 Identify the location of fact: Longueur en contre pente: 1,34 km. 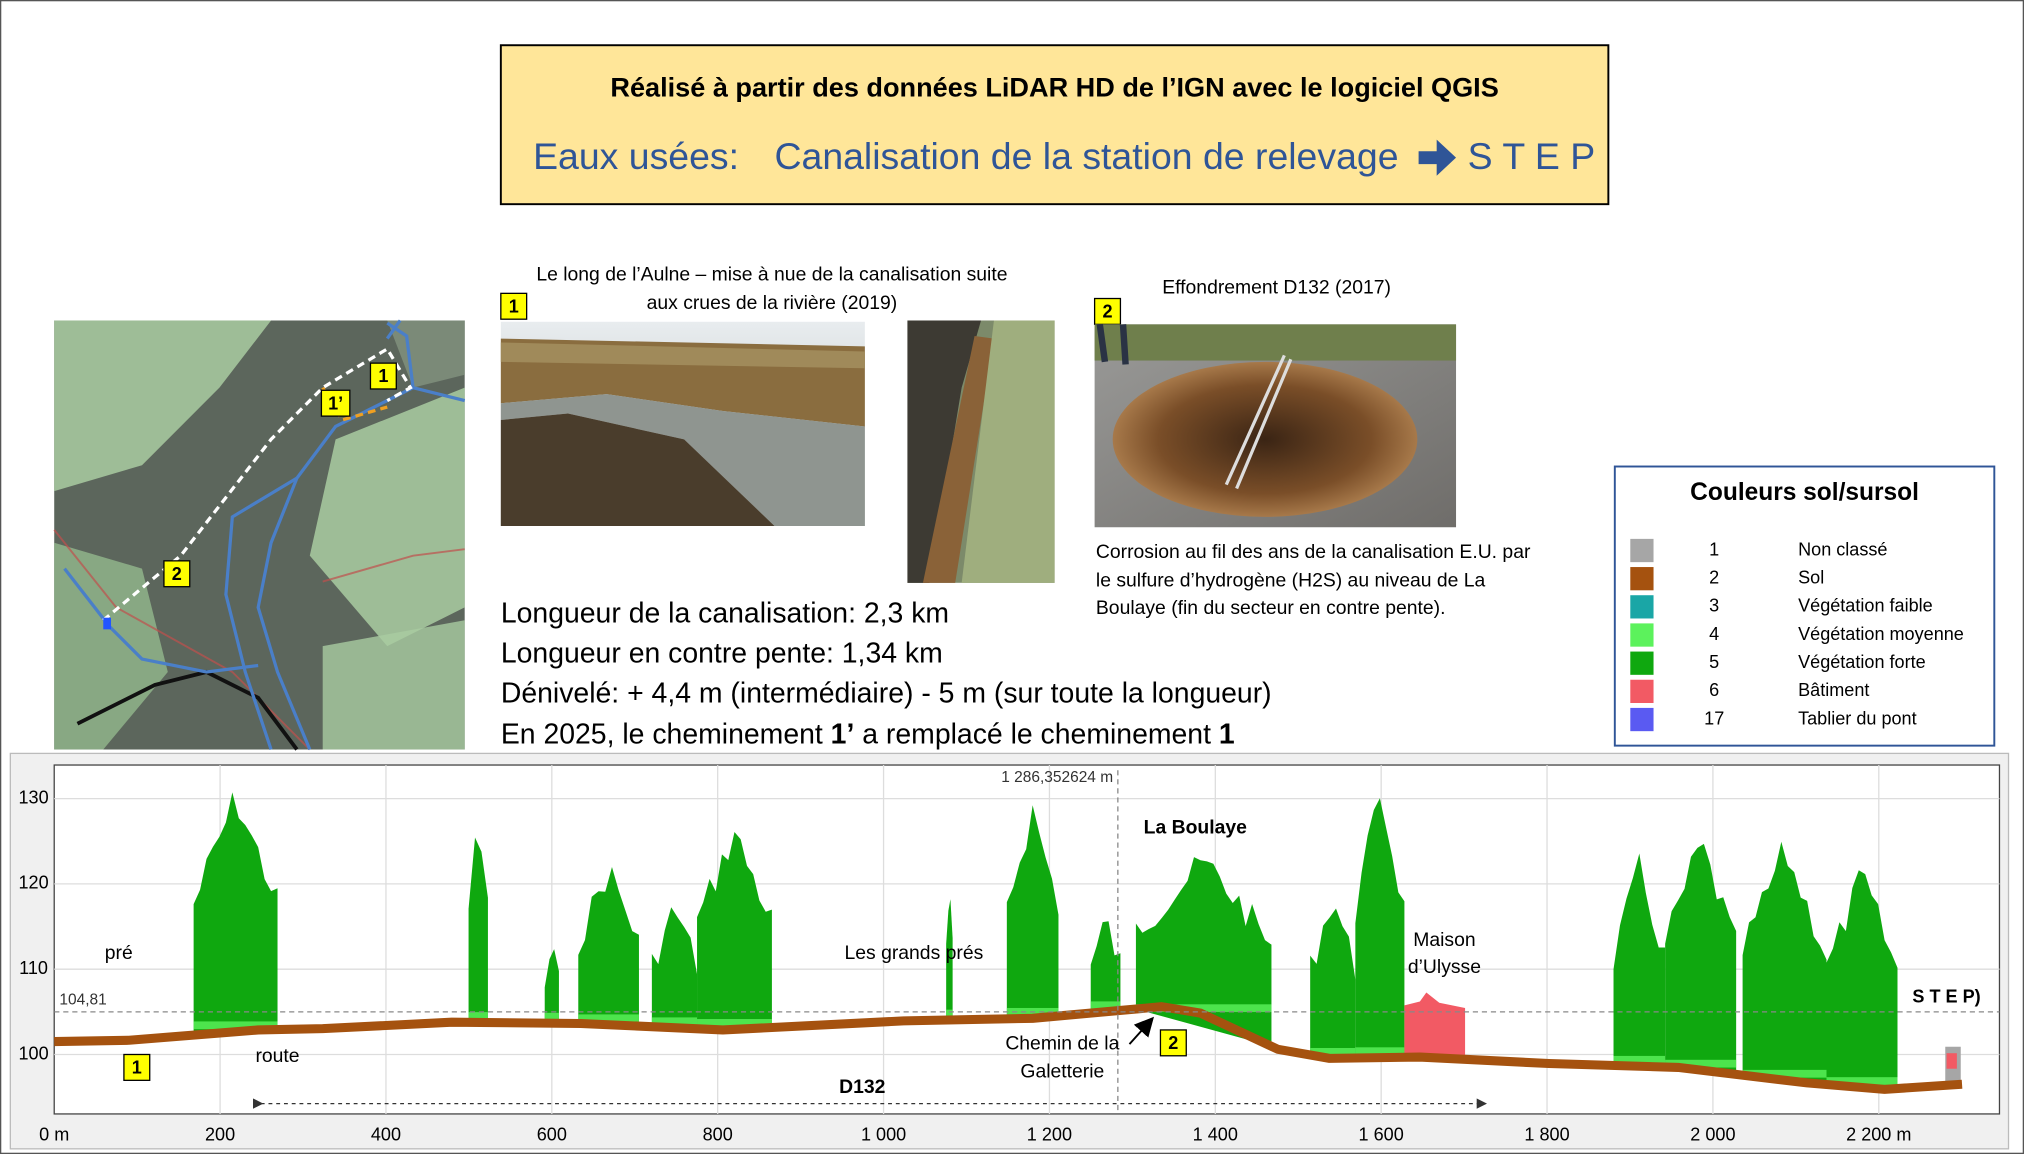
(722, 654).